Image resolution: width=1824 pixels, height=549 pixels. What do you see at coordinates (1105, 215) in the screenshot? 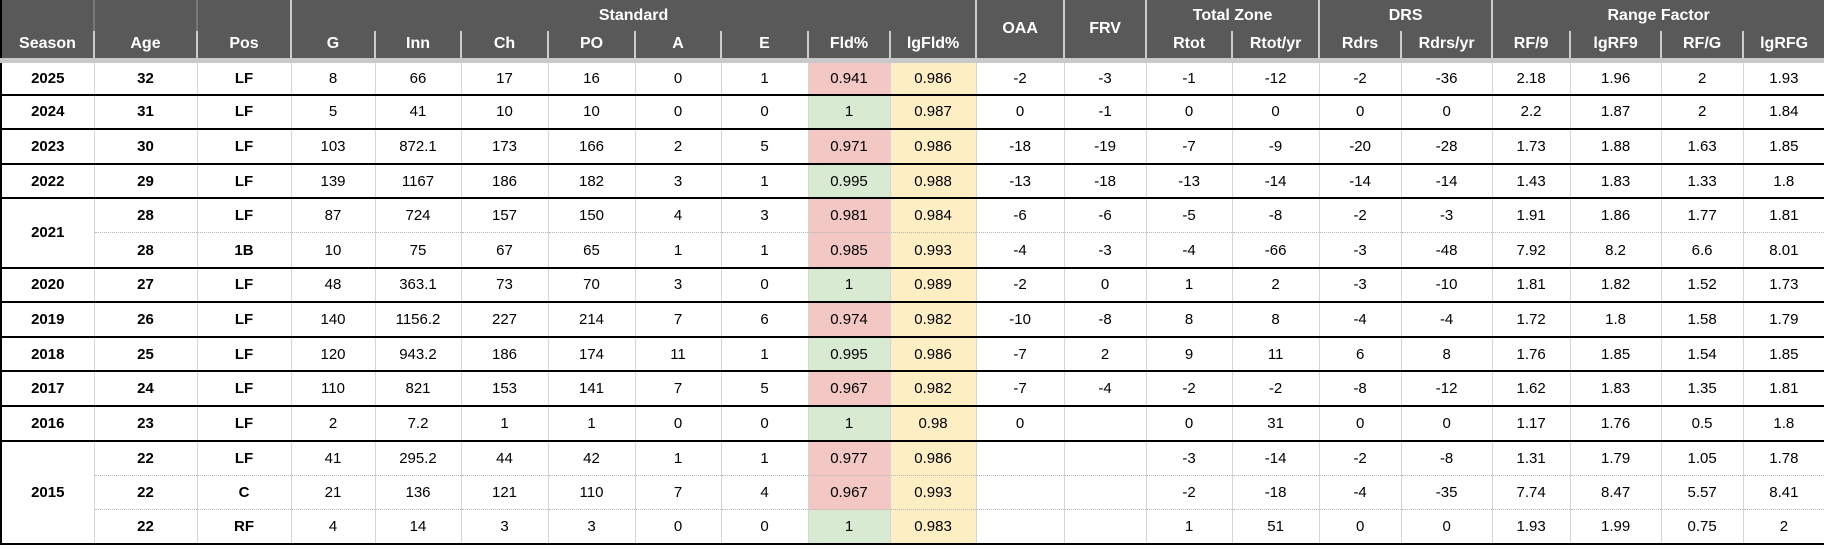
I see `cell-frv: -6` at bounding box center [1105, 215].